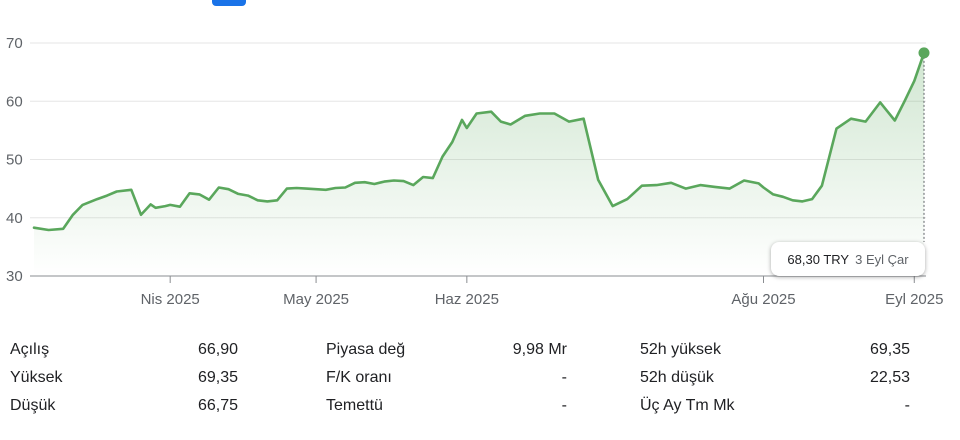  Describe the element at coordinates (480, 406) in the screenshot. I see `stats-row: Düşük 66,75 Temettü - Üç Ay Tm Mk -` at that location.